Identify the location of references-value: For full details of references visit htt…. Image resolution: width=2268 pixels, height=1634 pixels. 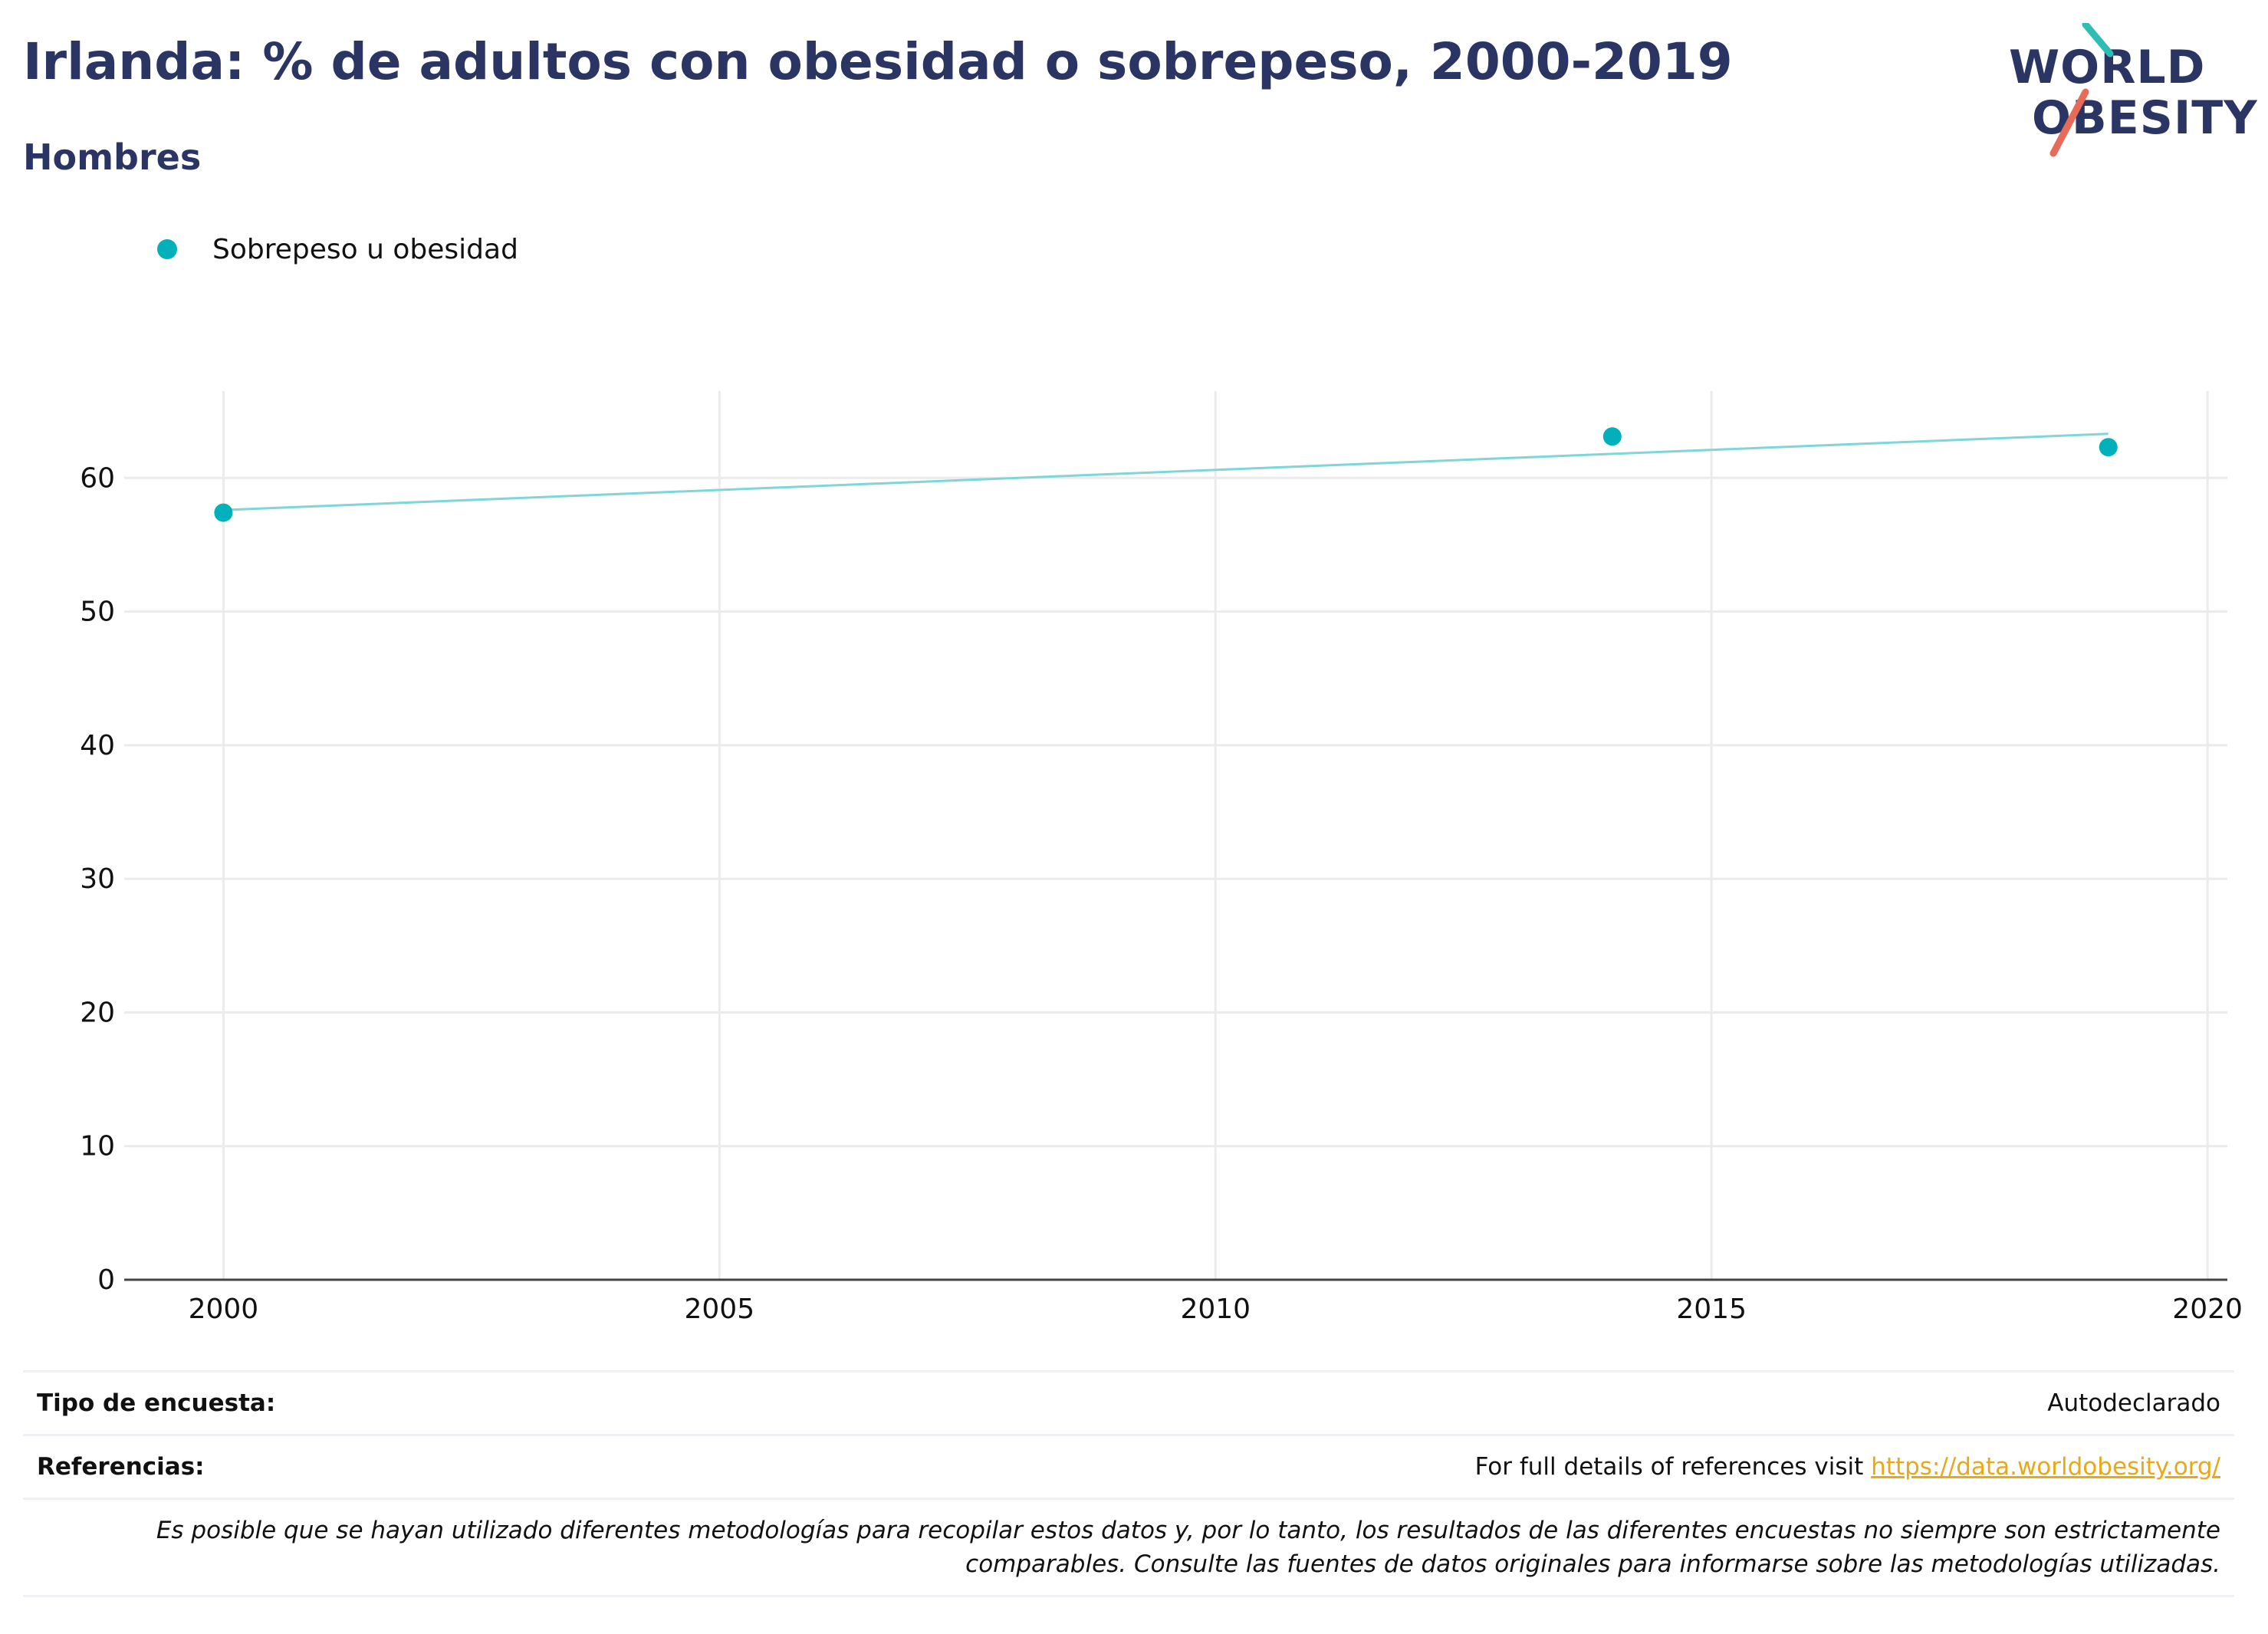
(1847, 1467).